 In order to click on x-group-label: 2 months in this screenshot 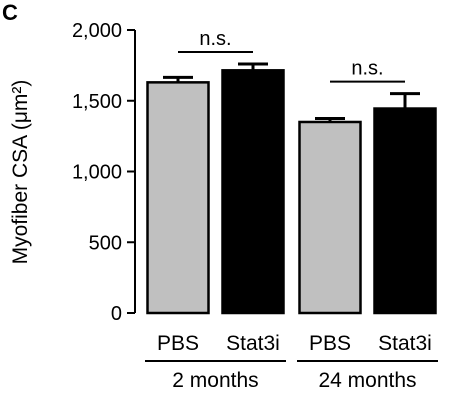, I will do `click(215, 380)`.